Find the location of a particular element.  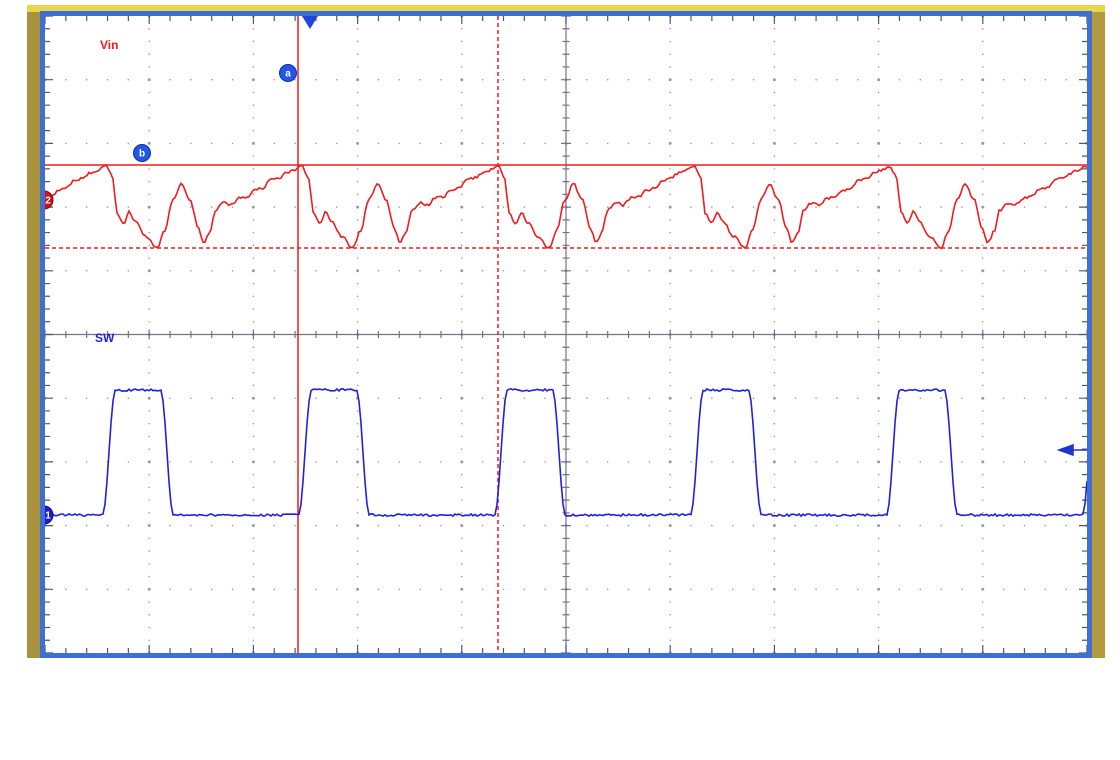

cursor-a-marker-label: a is located at coordinates (288, 74).